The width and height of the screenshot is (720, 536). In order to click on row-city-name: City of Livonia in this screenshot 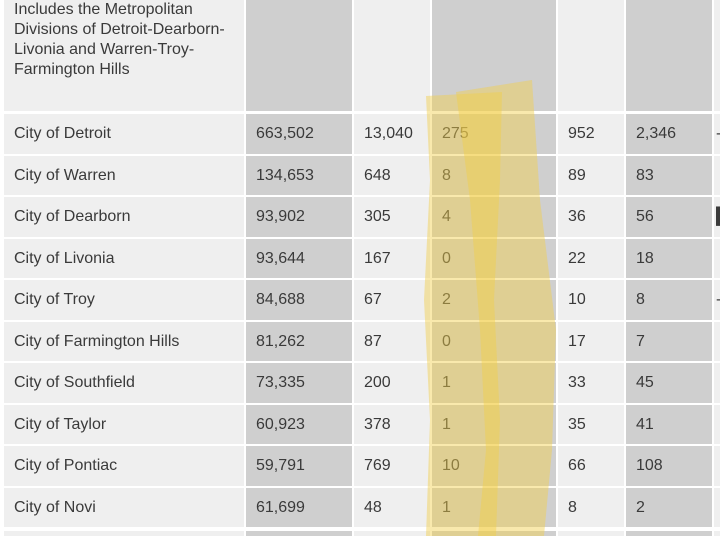, I will do `click(124, 258)`.